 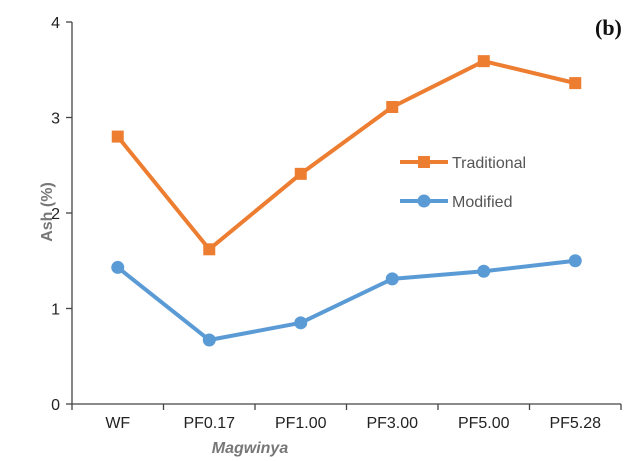 I want to click on x-axis-title: Magwinya, so click(x=250, y=448).